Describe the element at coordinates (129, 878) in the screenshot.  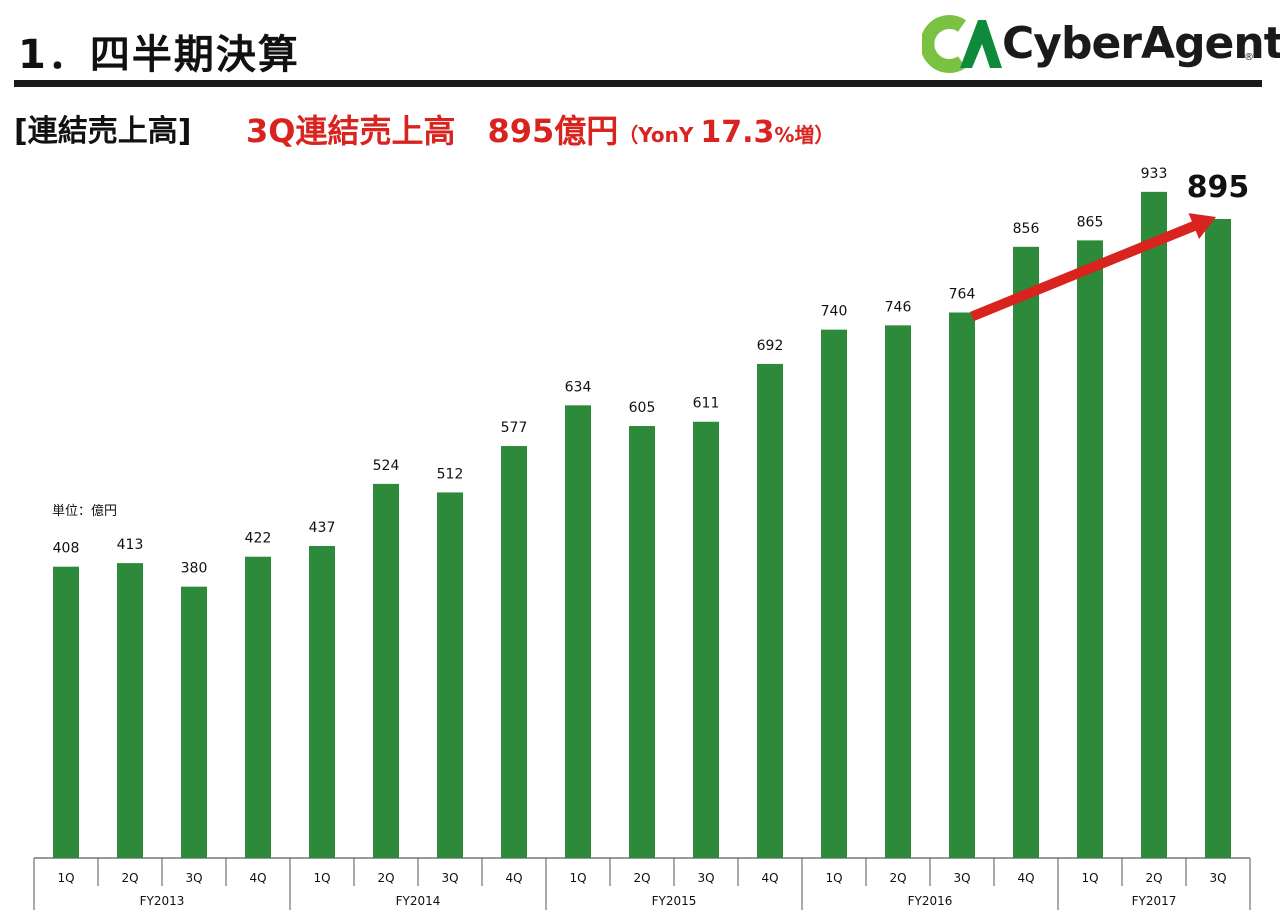
I see `category-label-2: 2Q` at that location.